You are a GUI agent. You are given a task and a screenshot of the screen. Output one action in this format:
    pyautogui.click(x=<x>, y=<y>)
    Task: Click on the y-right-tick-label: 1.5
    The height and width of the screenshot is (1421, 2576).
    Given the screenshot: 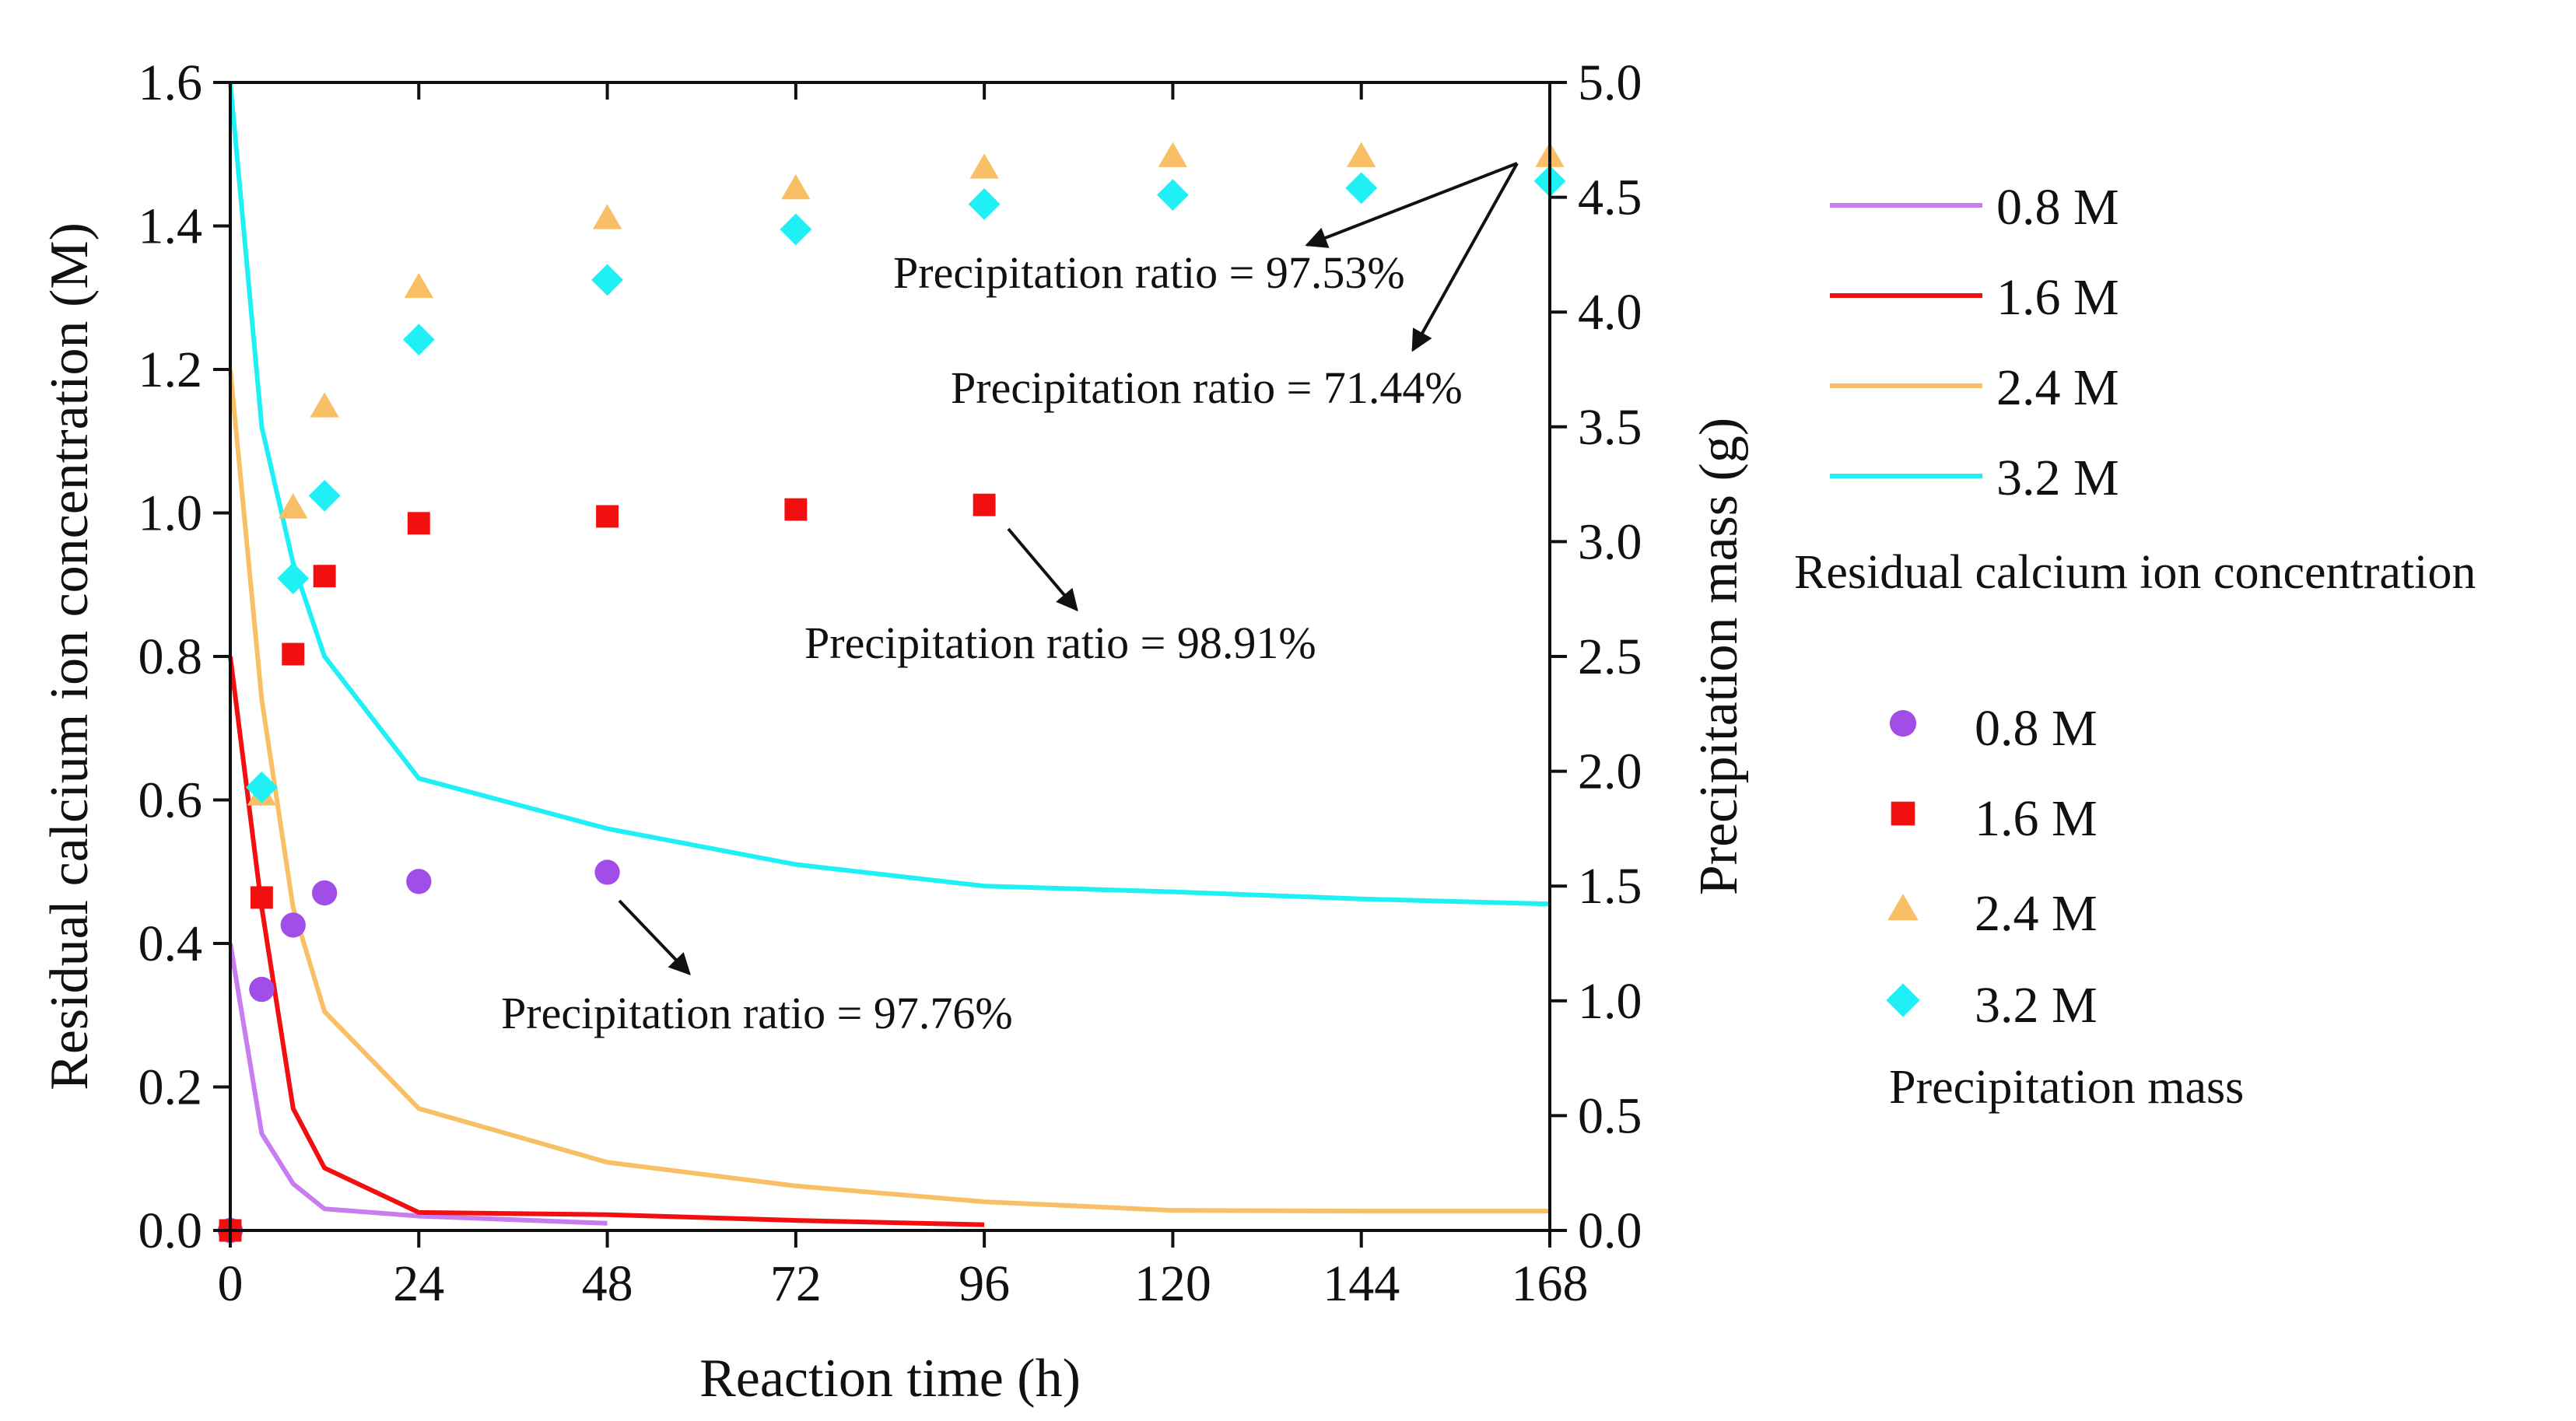 What is the action you would take?
    pyautogui.click(x=1610, y=887)
    